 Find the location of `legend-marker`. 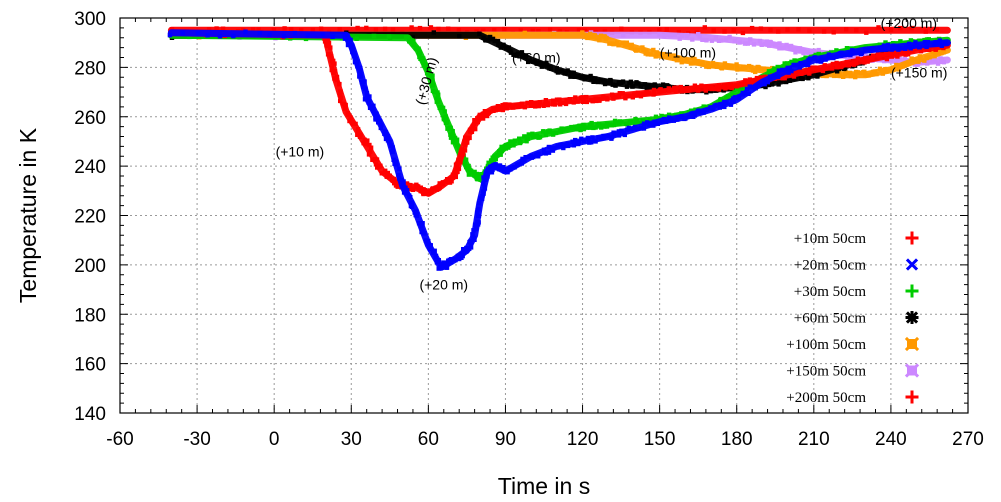

legend-marker is located at coordinates (912, 291).